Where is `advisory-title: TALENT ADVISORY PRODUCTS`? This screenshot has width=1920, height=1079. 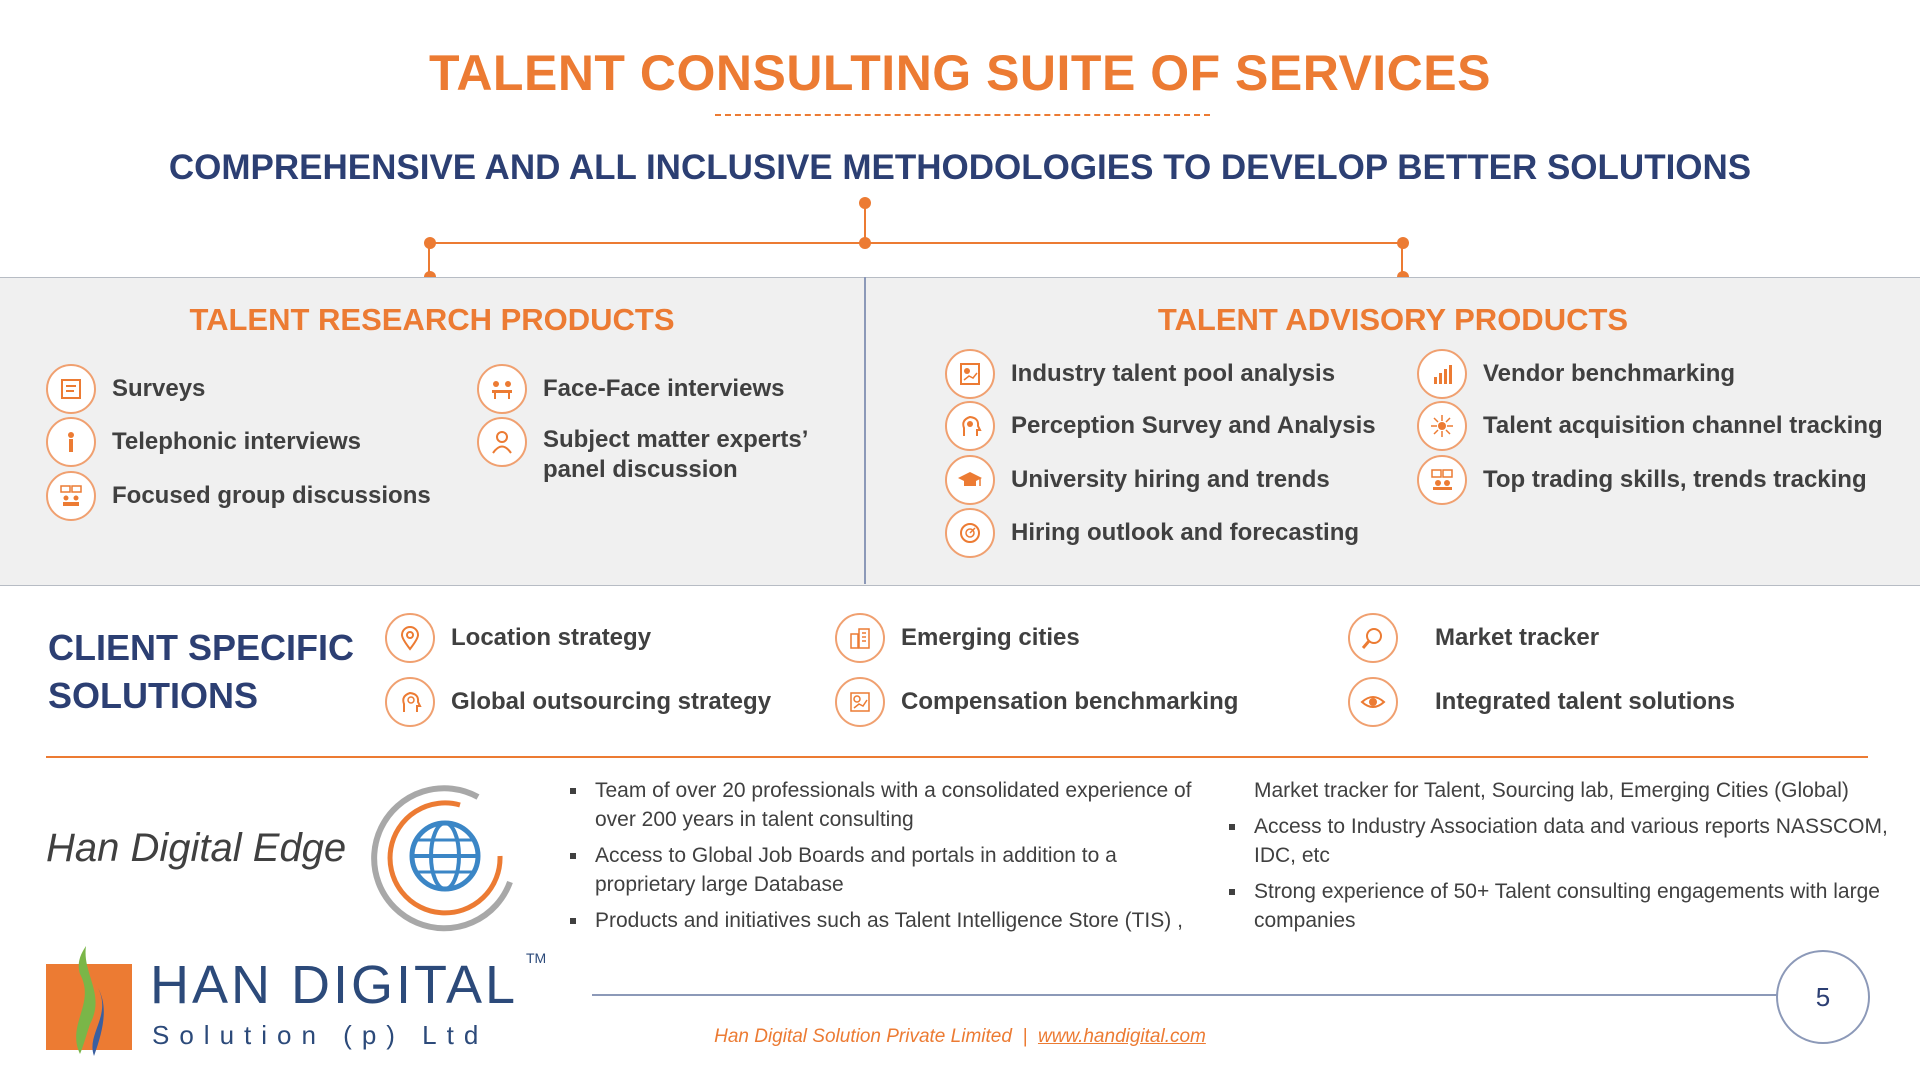 advisory-title: TALENT ADVISORY PRODUCTS is located at coordinates (1393, 319).